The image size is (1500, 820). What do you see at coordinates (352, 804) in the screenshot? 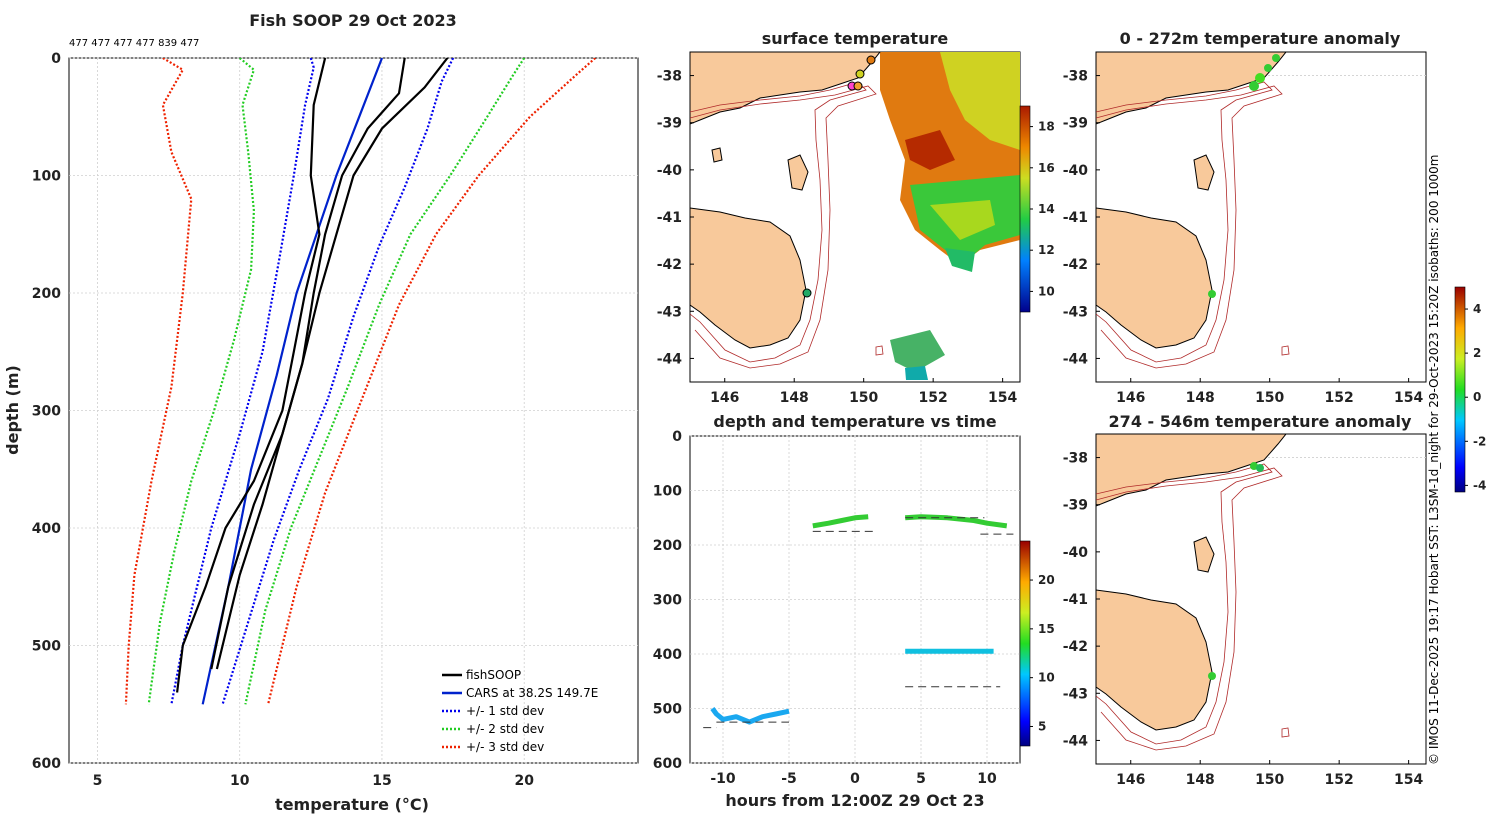
I see `profile-xlabel: temperature (°C)` at bounding box center [352, 804].